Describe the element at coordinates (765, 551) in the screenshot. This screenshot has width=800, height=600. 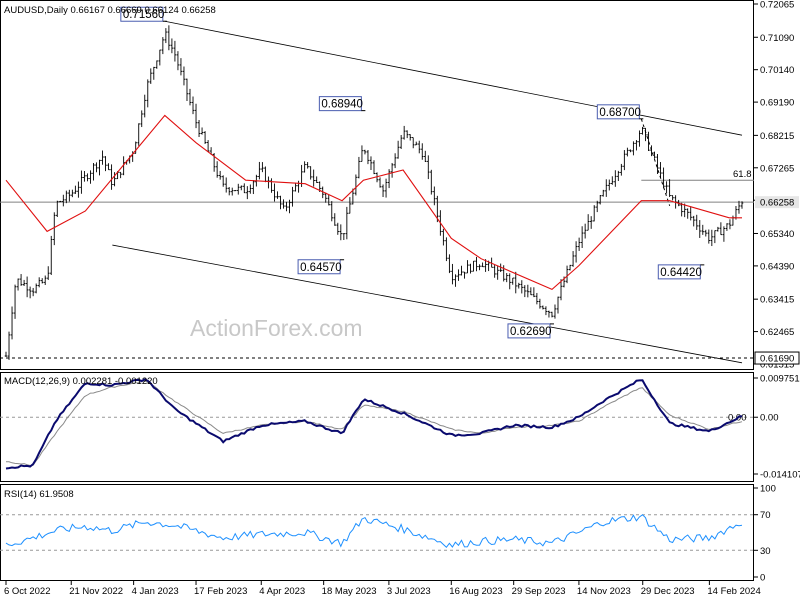
I see `rsi-tick-label: 30` at that location.